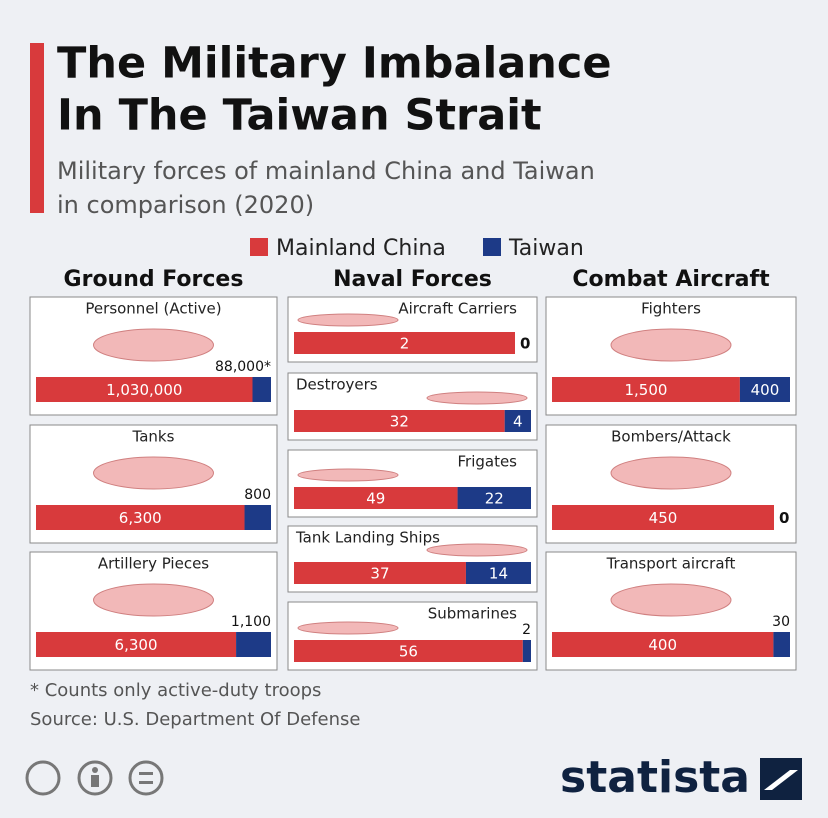 This screenshot has width=828, height=818. I want to click on value-label: 800, so click(257, 495).